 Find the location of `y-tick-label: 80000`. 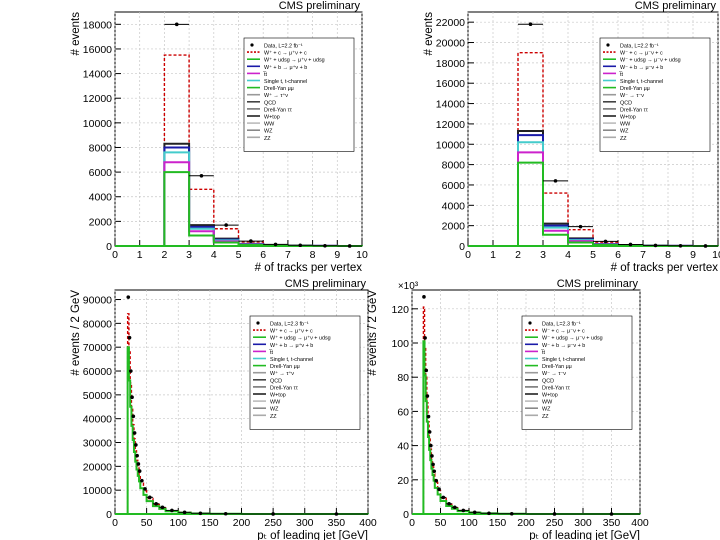

y-tick-label: 80000 is located at coordinates (97, 324).